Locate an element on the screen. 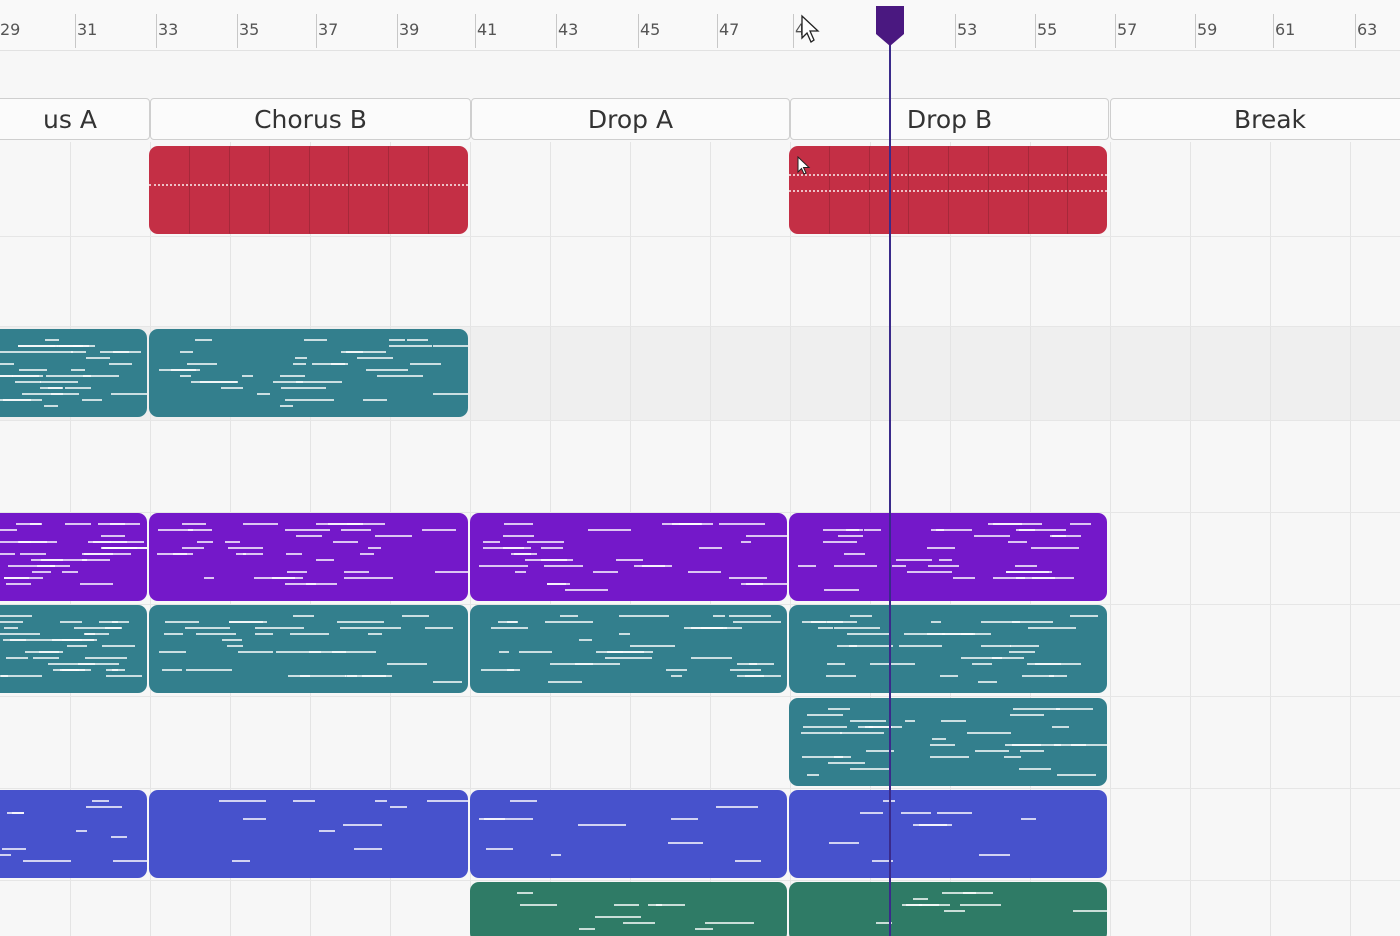  clip-track-5-drop-b is located at coordinates (948, 742).